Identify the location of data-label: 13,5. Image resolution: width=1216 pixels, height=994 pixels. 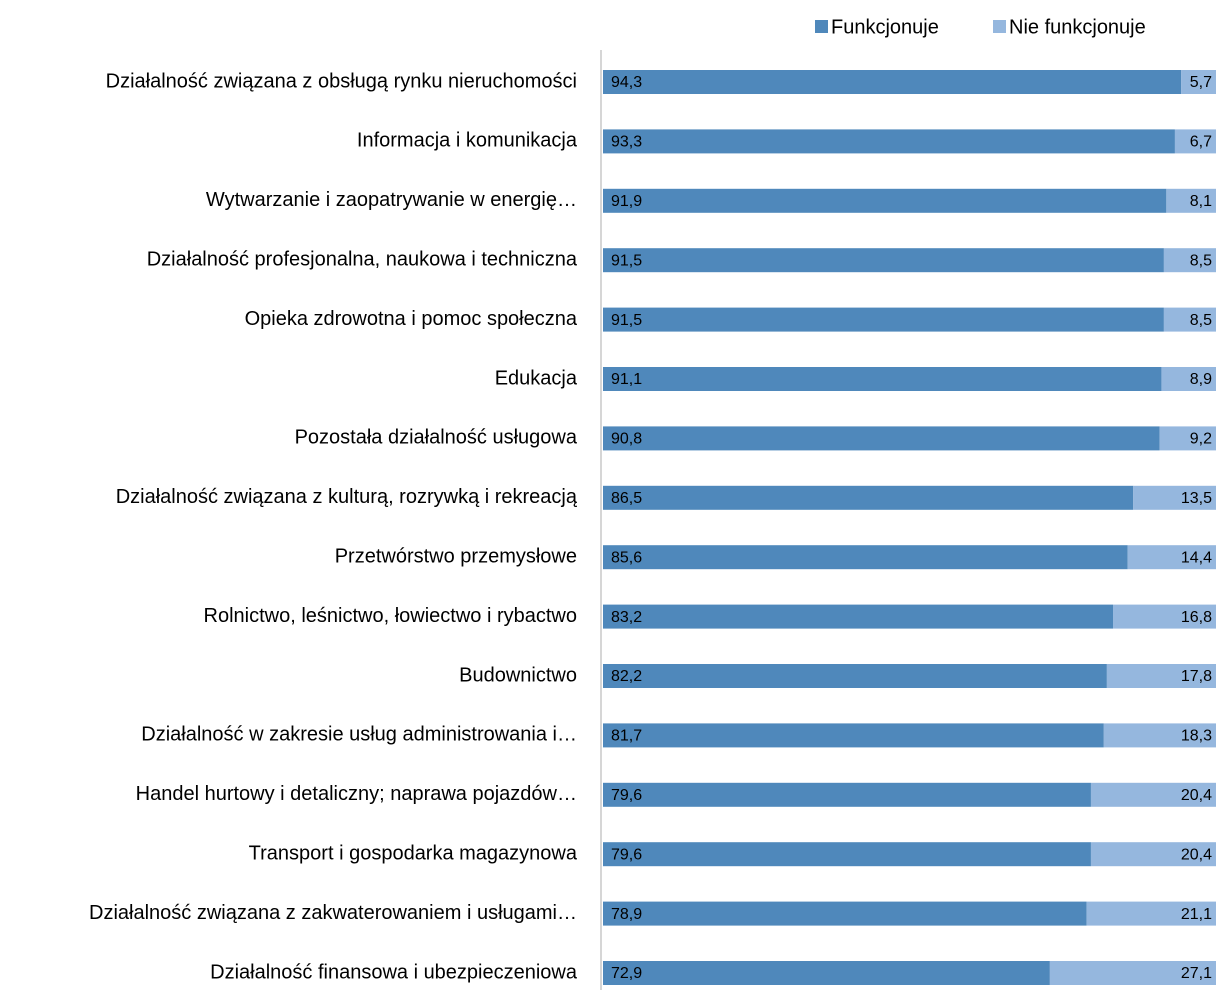
(1196, 498).